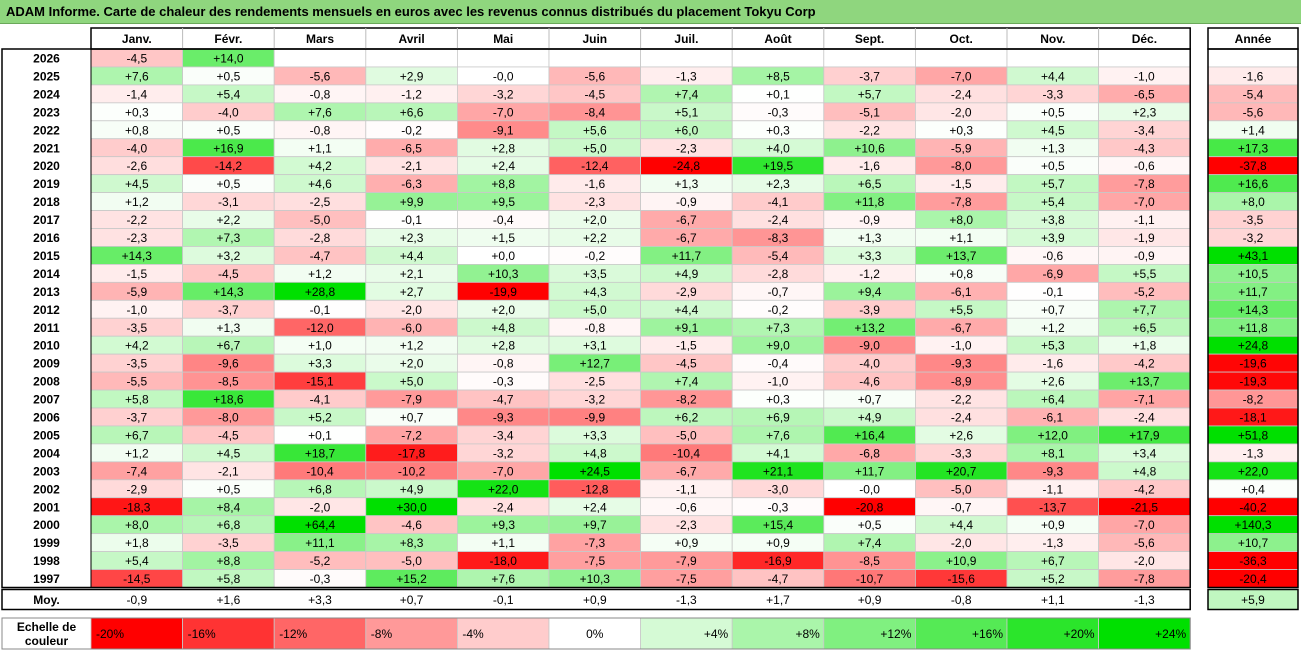  Describe the element at coordinates (778, 202) in the screenshot. I see `cell-value-label: -4,1` at that location.